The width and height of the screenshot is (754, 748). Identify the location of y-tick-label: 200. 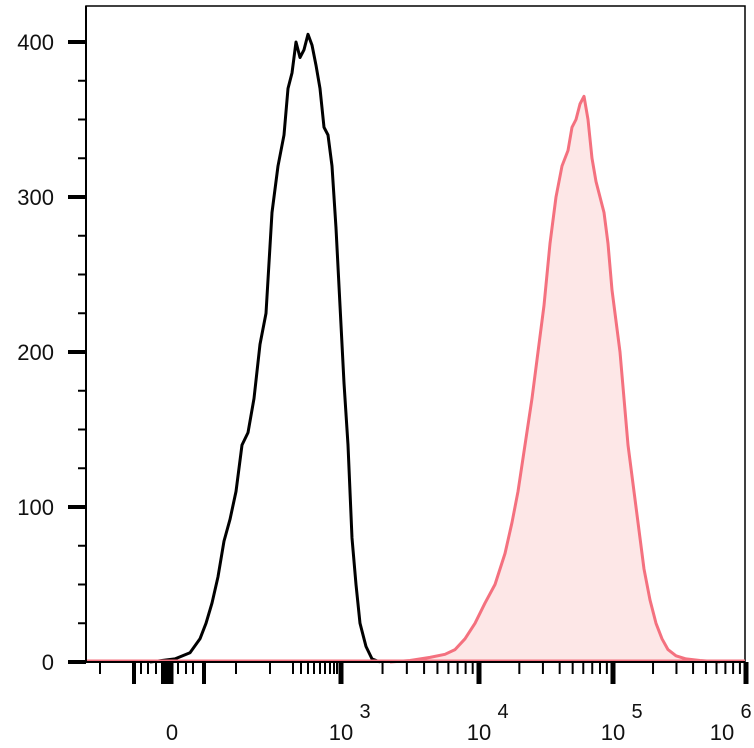
(35, 352).